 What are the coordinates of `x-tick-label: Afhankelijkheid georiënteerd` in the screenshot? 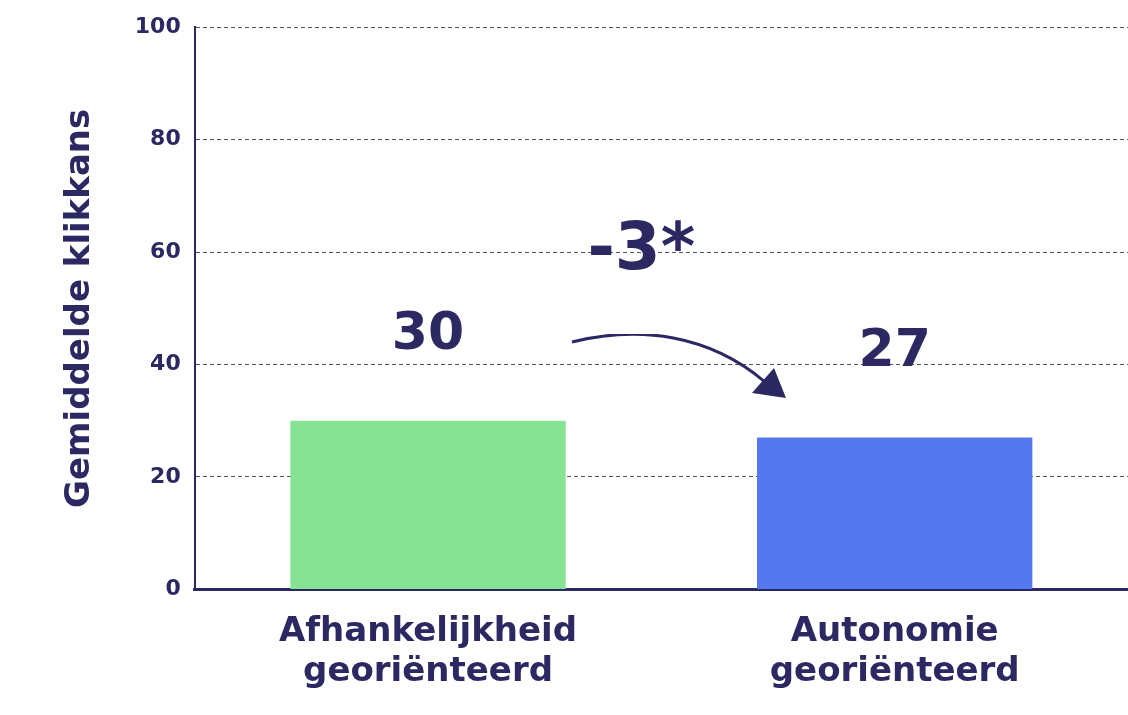 It's located at (428, 649).